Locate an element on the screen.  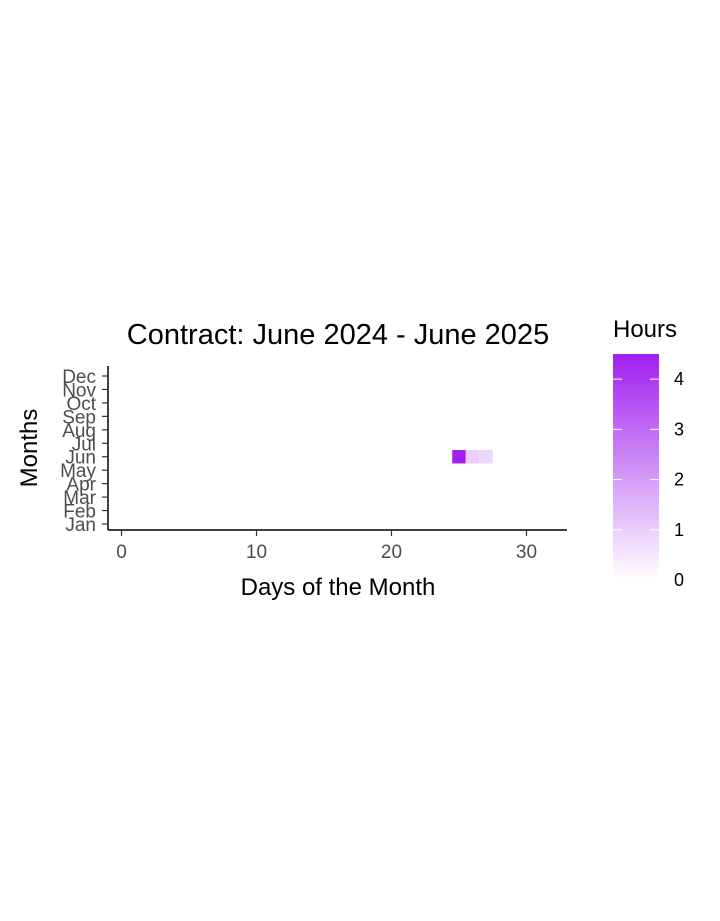
y-tick-label: Feb is located at coordinates (79, 512).